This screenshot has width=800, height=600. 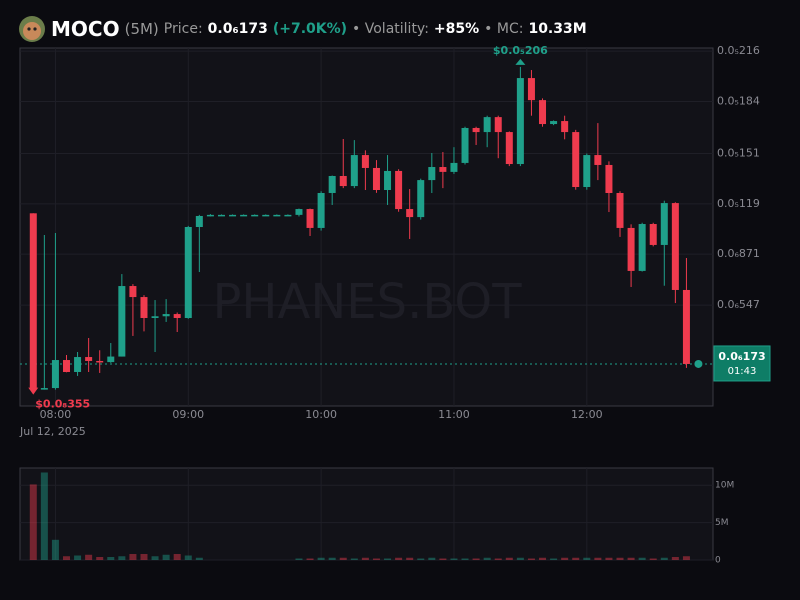 What do you see at coordinates (698, 363) in the screenshot?
I see `last-price-dot` at bounding box center [698, 363].